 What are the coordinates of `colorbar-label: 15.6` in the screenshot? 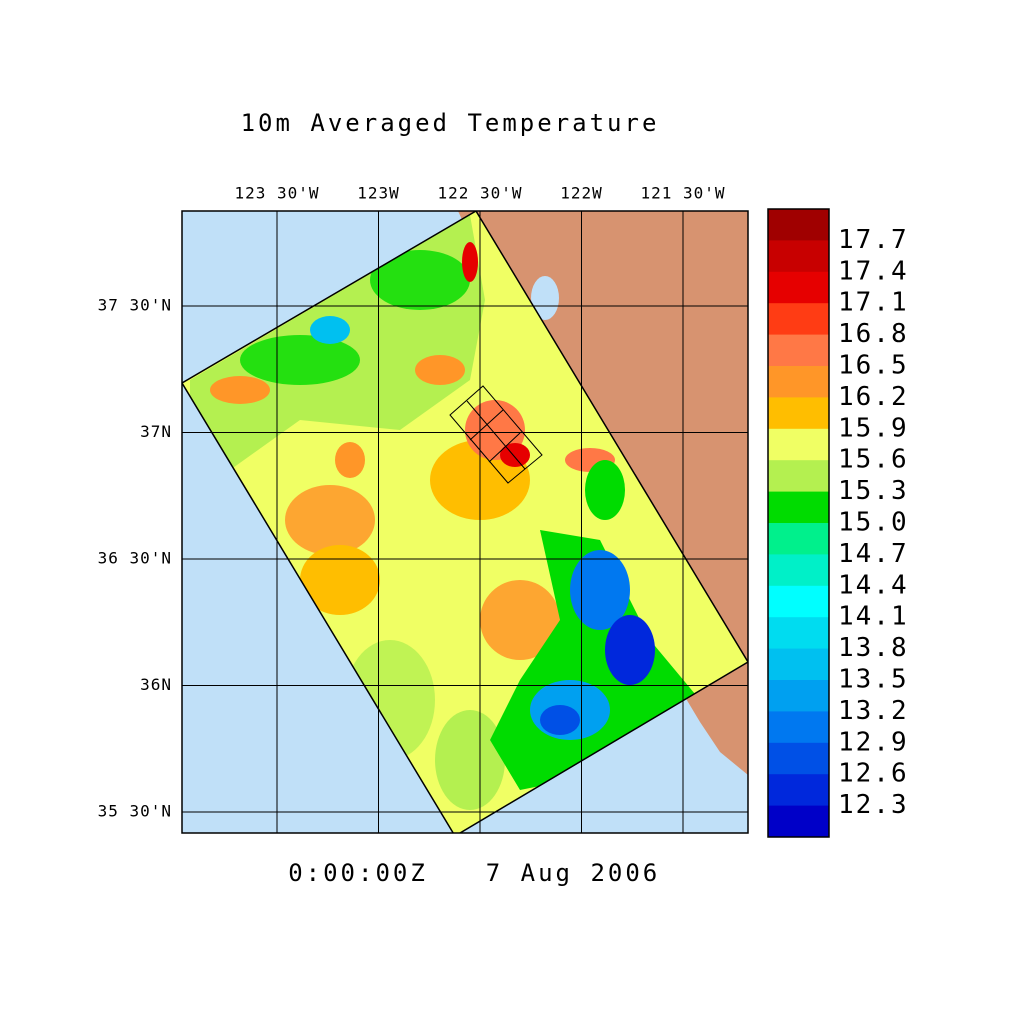 It's located at (873, 460).